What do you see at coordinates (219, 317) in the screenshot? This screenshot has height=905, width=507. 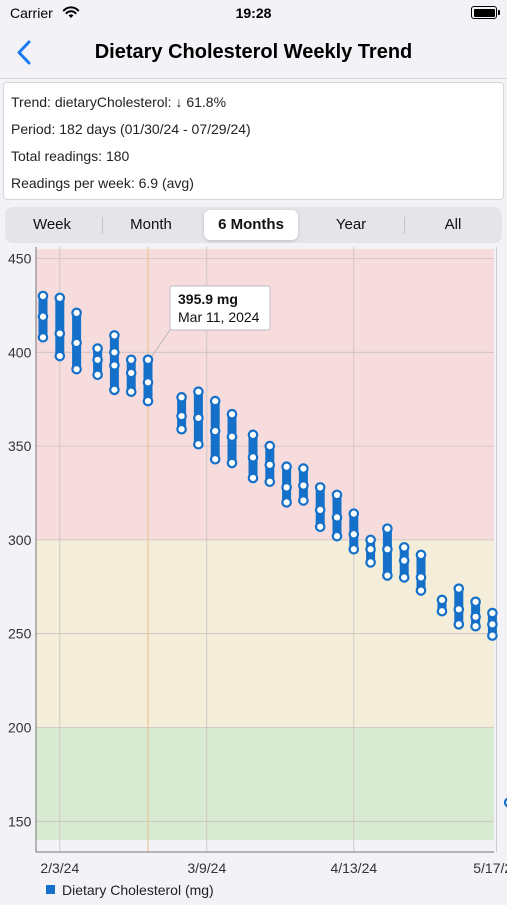 I see `tooltip-date: Mar 11, 2024` at bounding box center [219, 317].